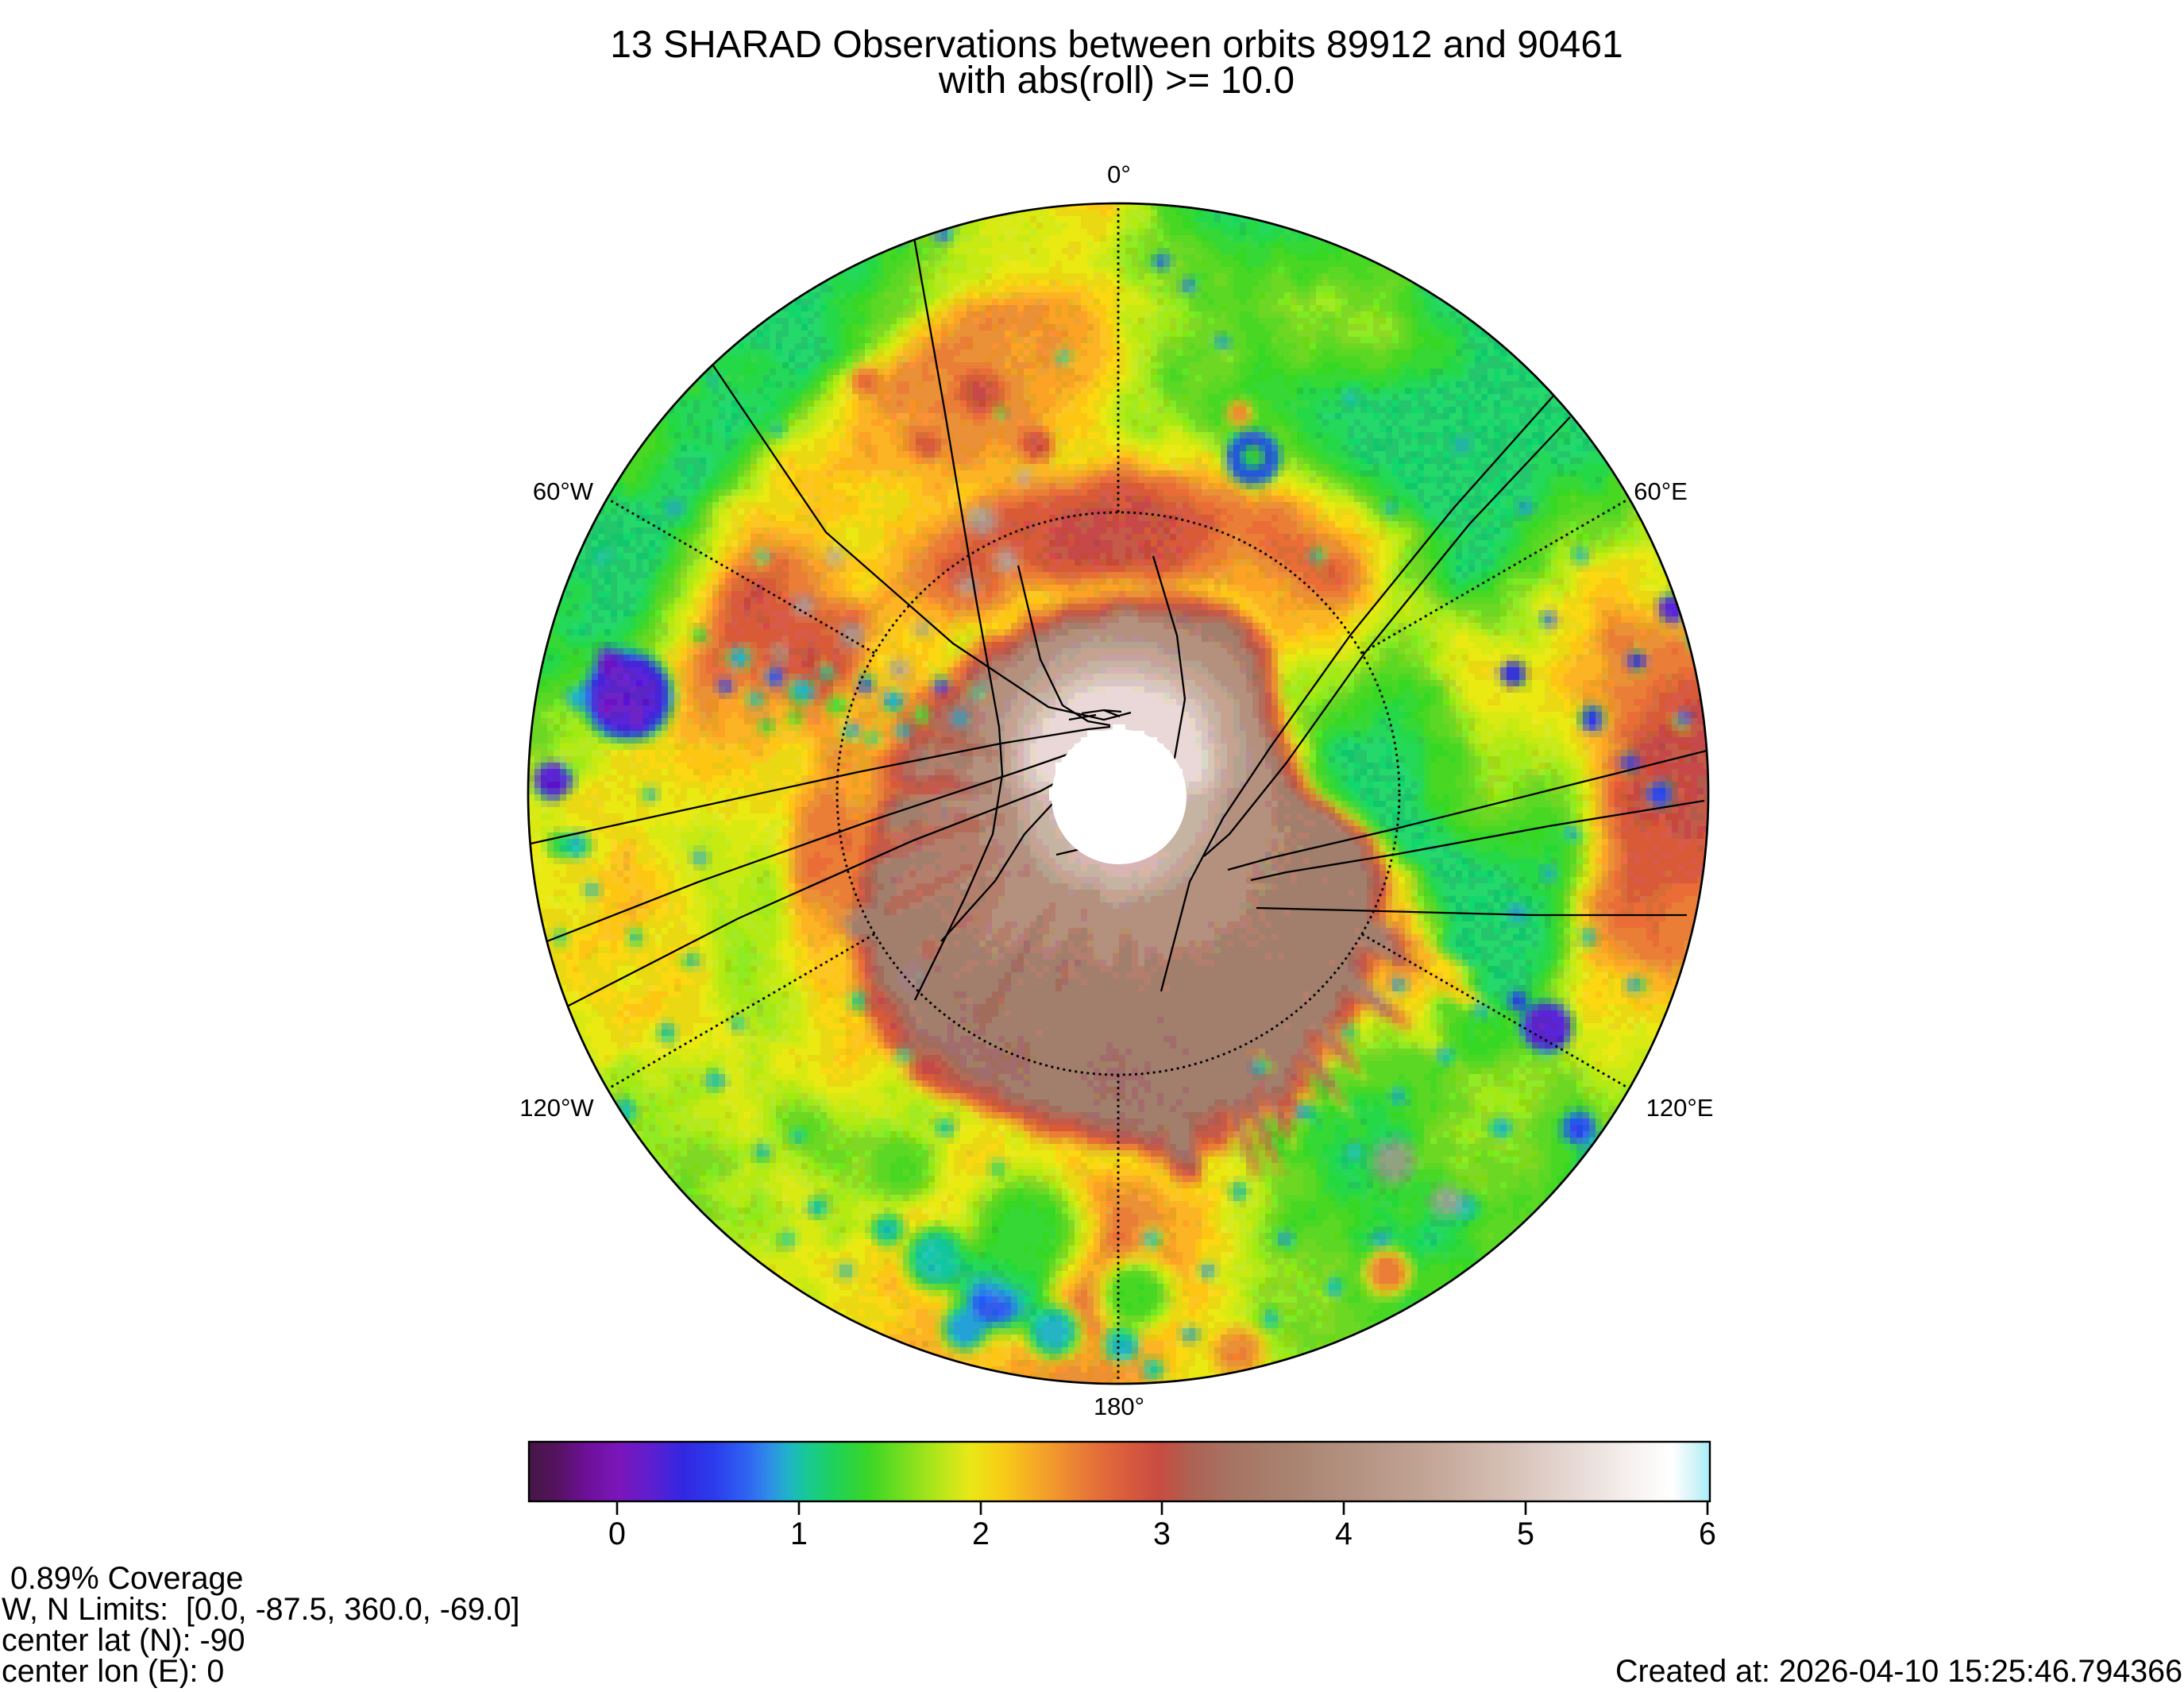  I want to click on svg-text: 6, so click(1707, 1534).